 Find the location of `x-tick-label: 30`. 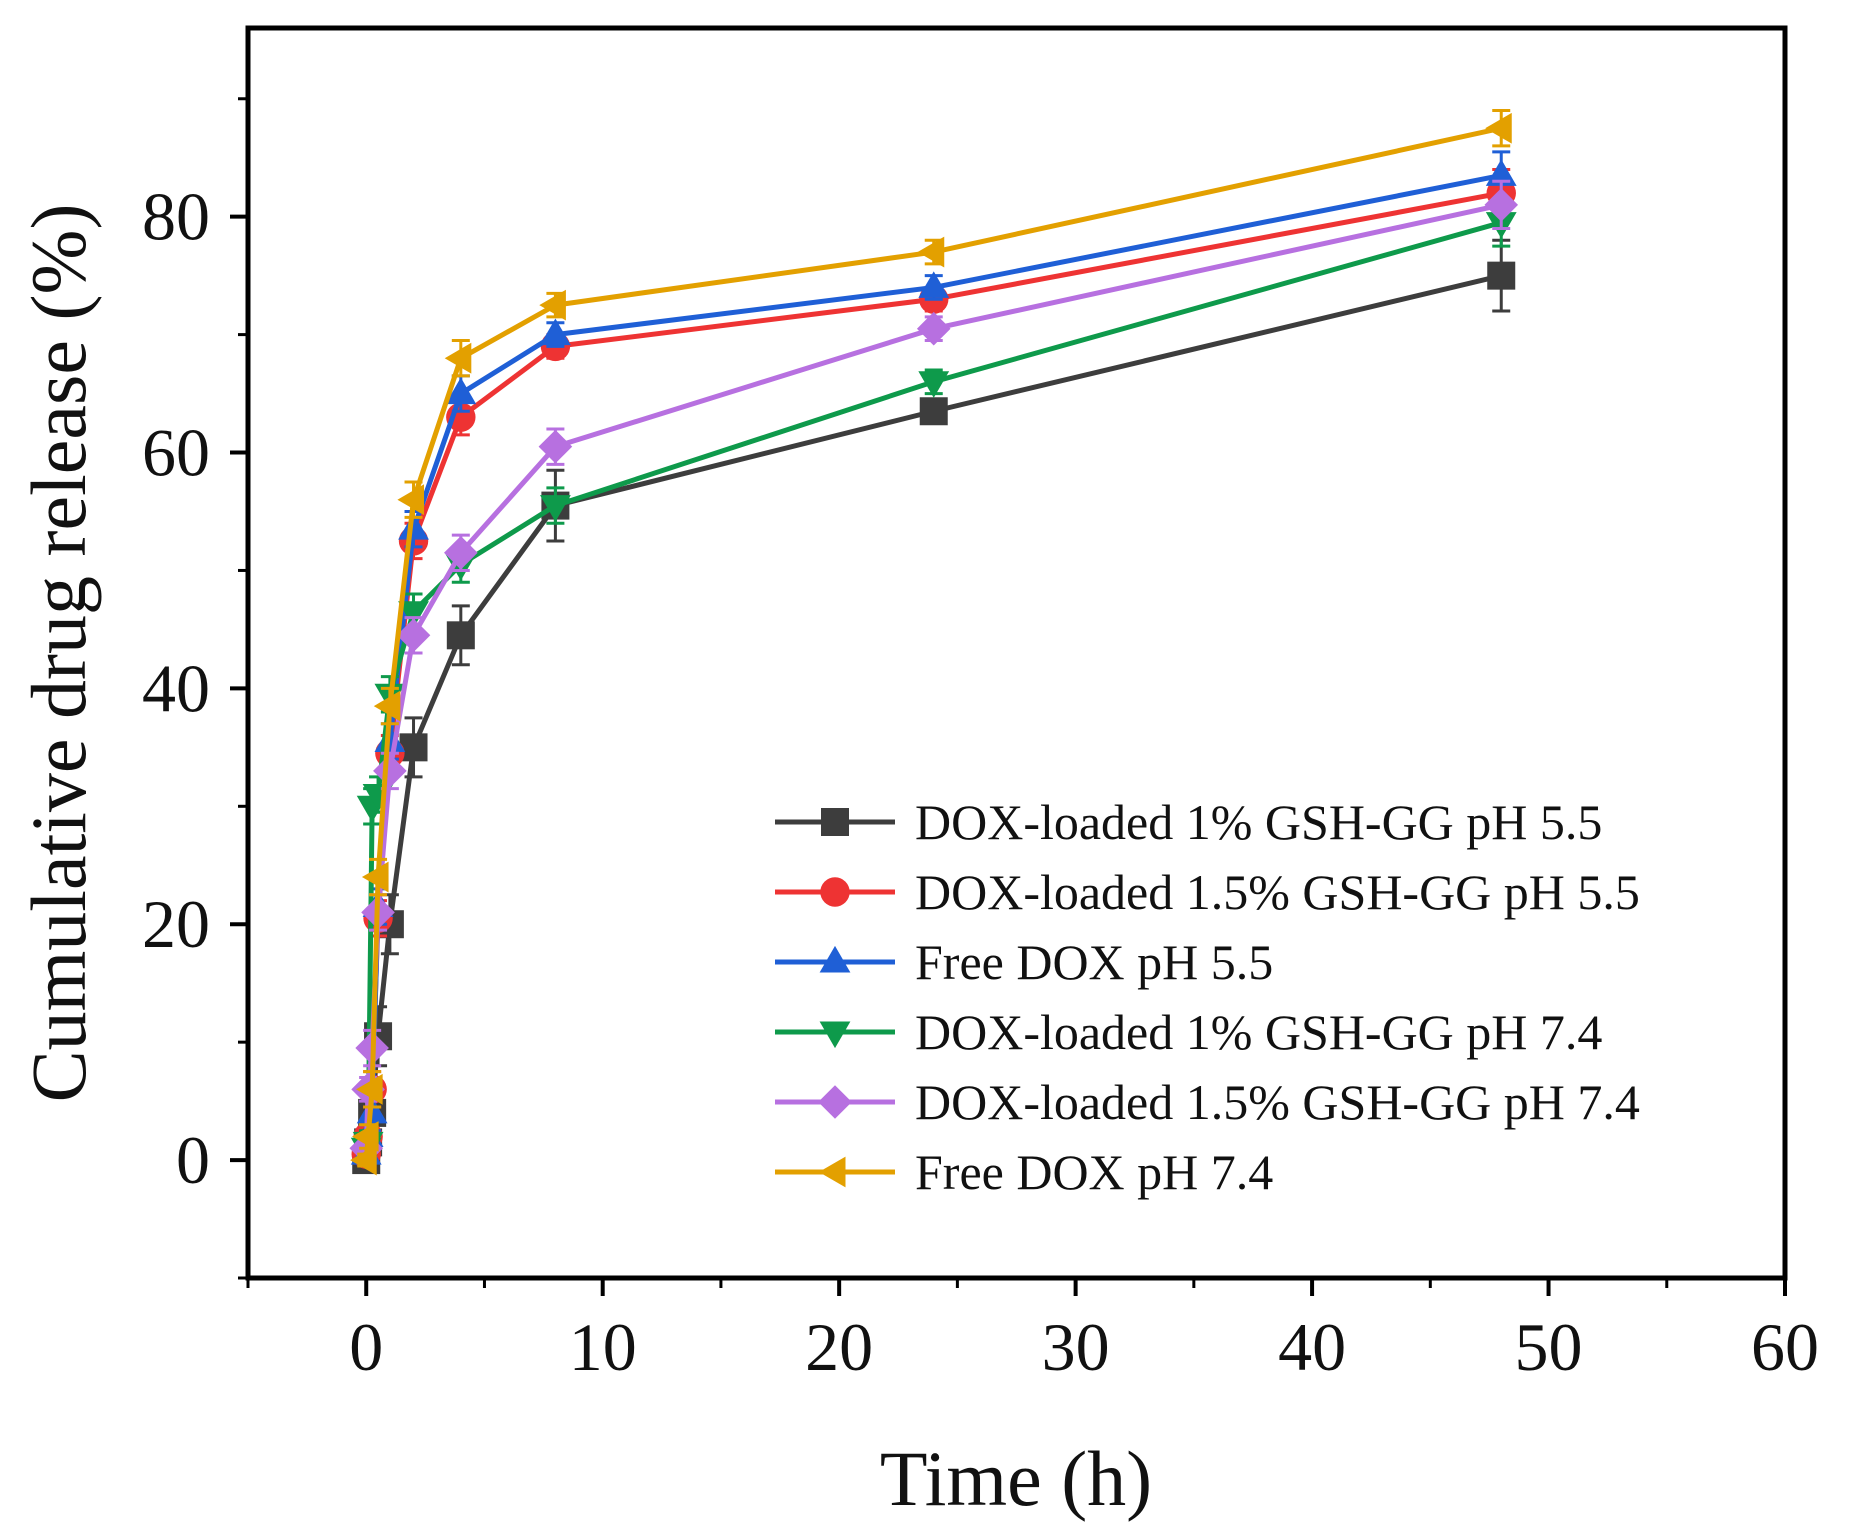

x-tick-label: 30 is located at coordinates (1076, 1347).